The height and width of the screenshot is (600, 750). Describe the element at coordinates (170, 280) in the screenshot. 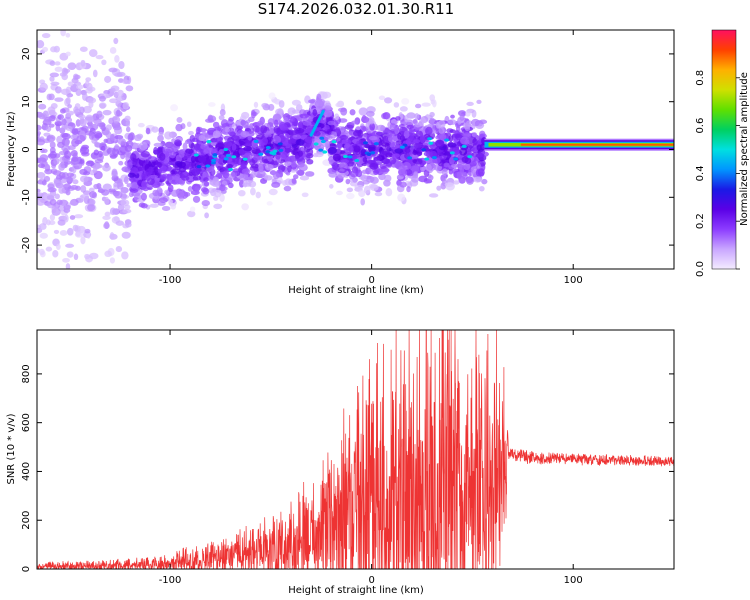

I see `x-tick-label: -100` at that location.